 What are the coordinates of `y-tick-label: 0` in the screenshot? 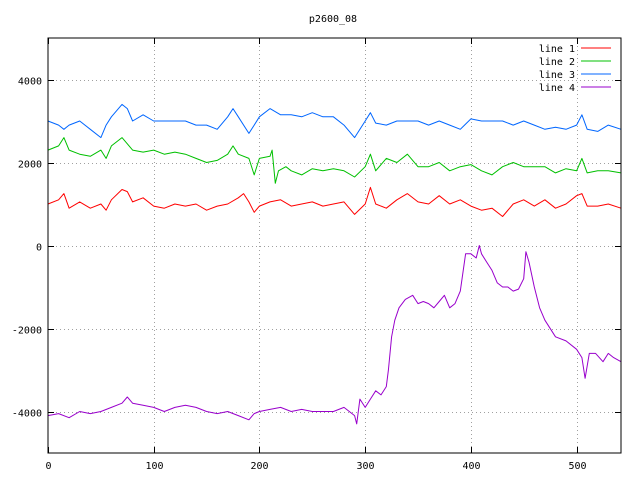 It's located at (39, 248).